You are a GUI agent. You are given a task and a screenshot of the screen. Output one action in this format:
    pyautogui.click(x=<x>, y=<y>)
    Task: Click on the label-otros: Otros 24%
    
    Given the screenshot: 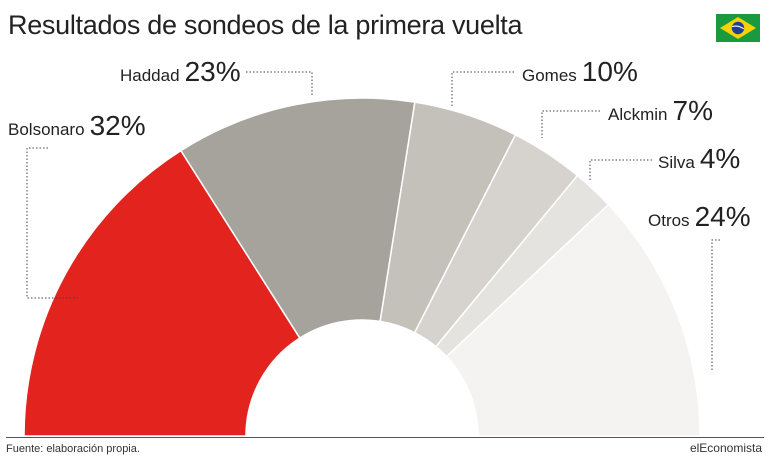 What is the action you would take?
    pyautogui.click(x=699, y=217)
    